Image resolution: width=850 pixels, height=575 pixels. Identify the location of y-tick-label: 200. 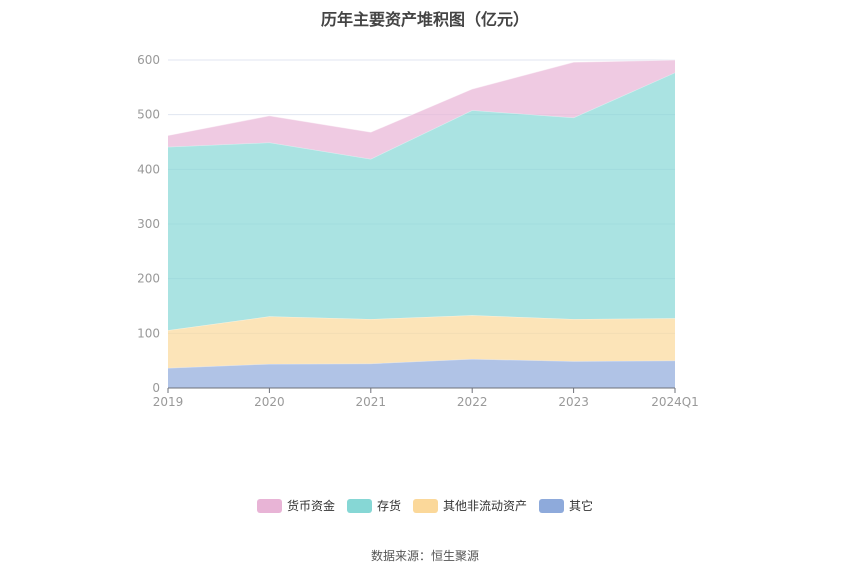
(148, 279).